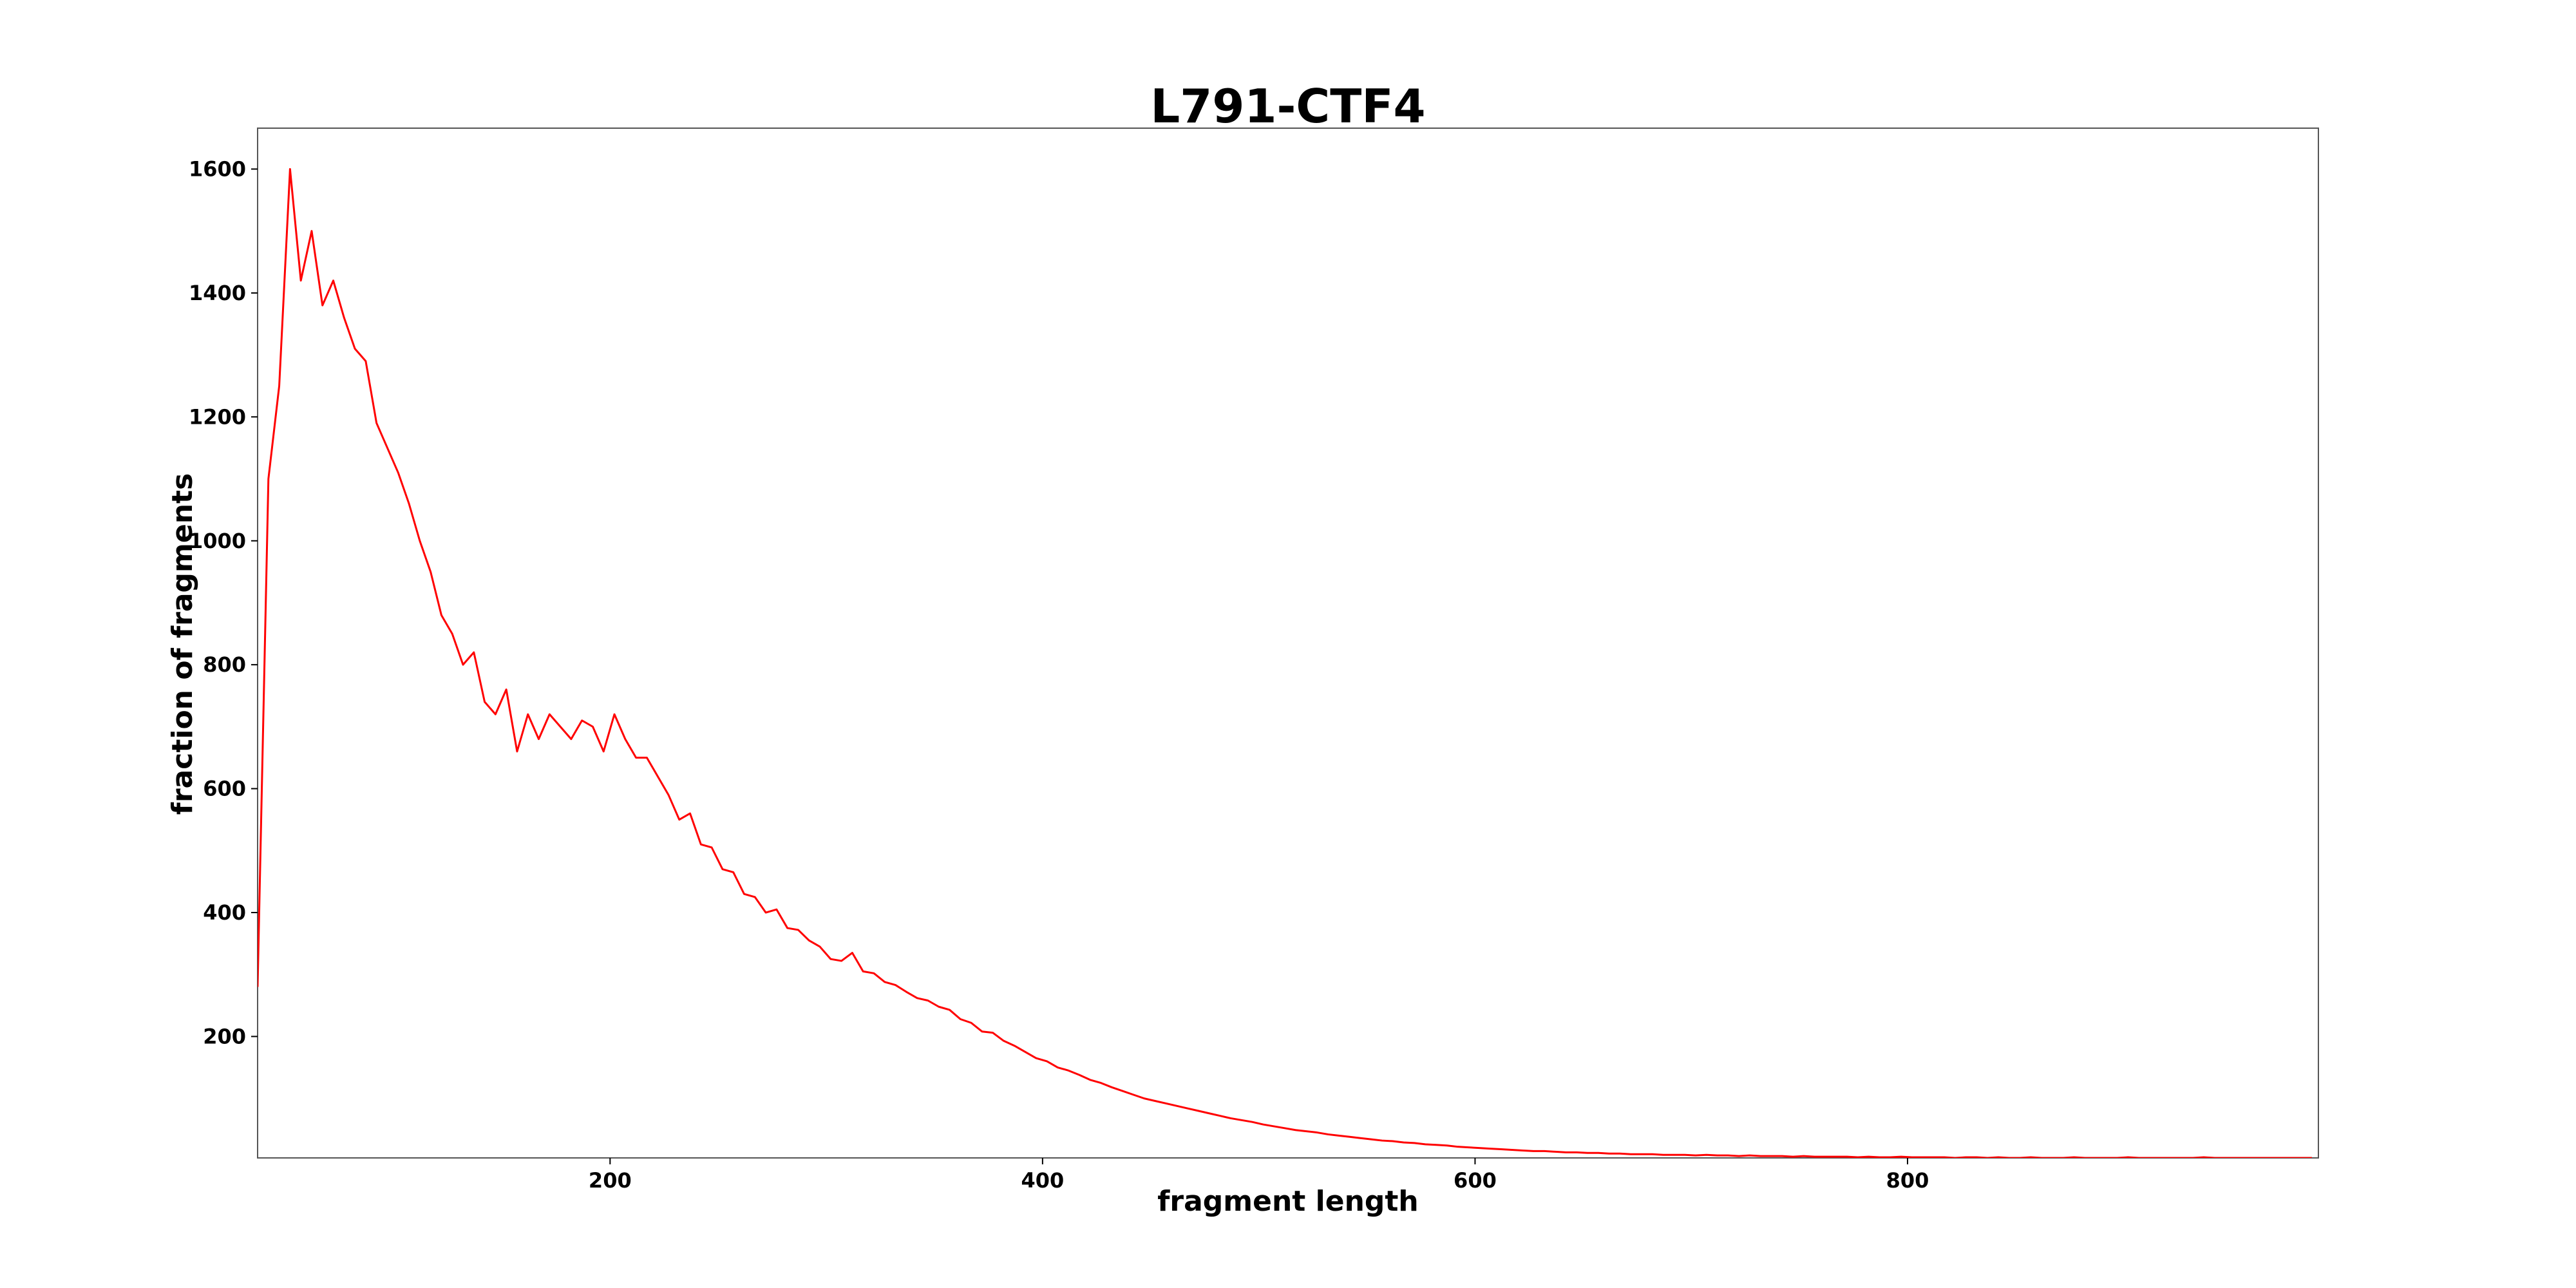 The image size is (2576, 1288). What do you see at coordinates (224, 789) in the screenshot?
I see `y-tick-label: 600` at bounding box center [224, 789].